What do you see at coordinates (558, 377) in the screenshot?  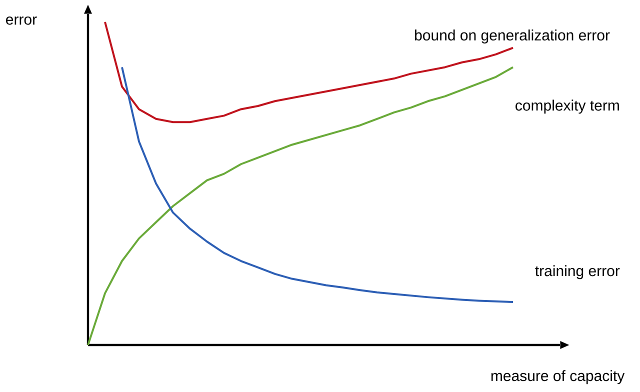 I see `x-axis-title: measure of capacity` at bounding box center [558, 377].